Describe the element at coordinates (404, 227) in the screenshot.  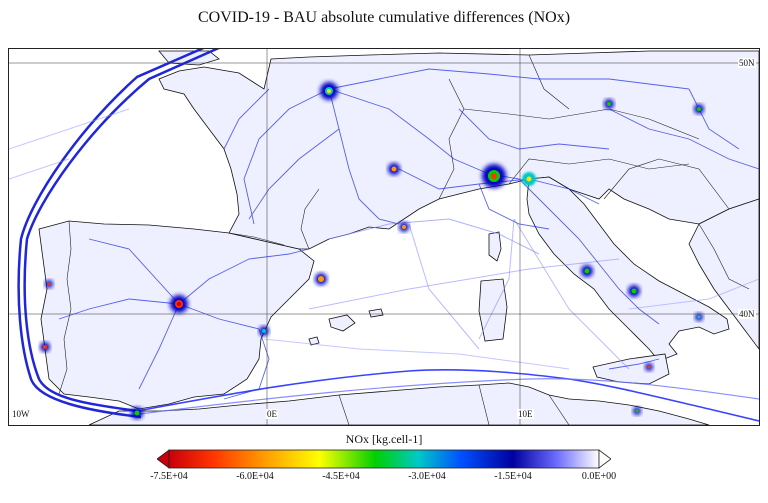
I see `marseille-hotspot` at that location.